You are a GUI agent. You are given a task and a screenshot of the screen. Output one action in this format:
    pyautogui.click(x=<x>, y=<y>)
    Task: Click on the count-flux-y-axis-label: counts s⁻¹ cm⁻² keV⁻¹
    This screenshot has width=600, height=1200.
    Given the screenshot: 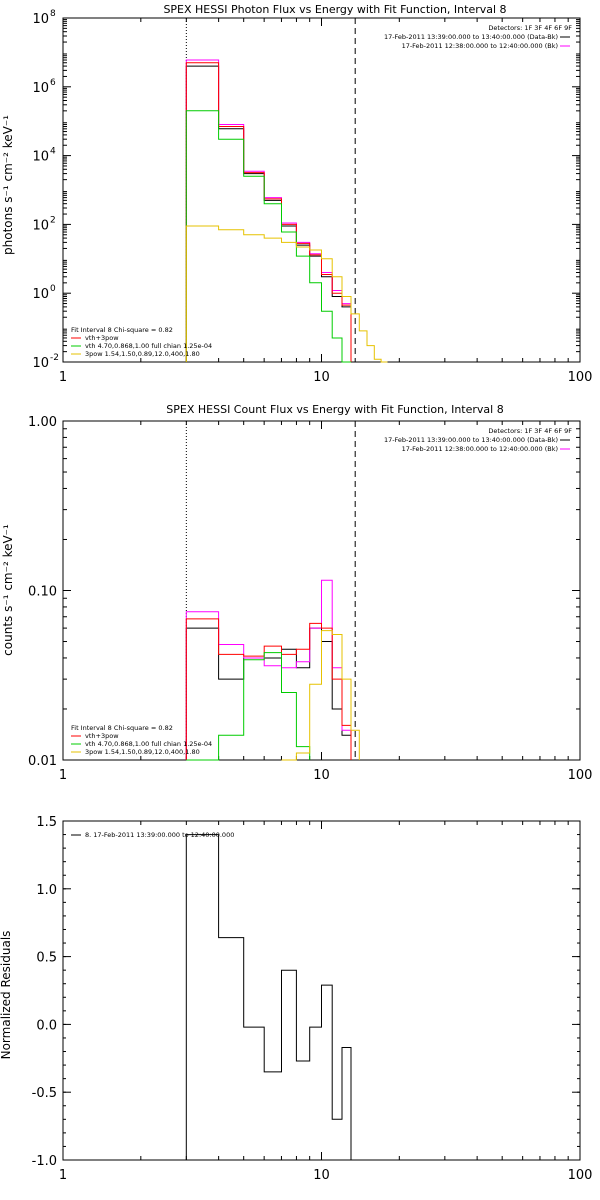 What is the action you would take?
    pyautogui.click(x=8, y=590)
    